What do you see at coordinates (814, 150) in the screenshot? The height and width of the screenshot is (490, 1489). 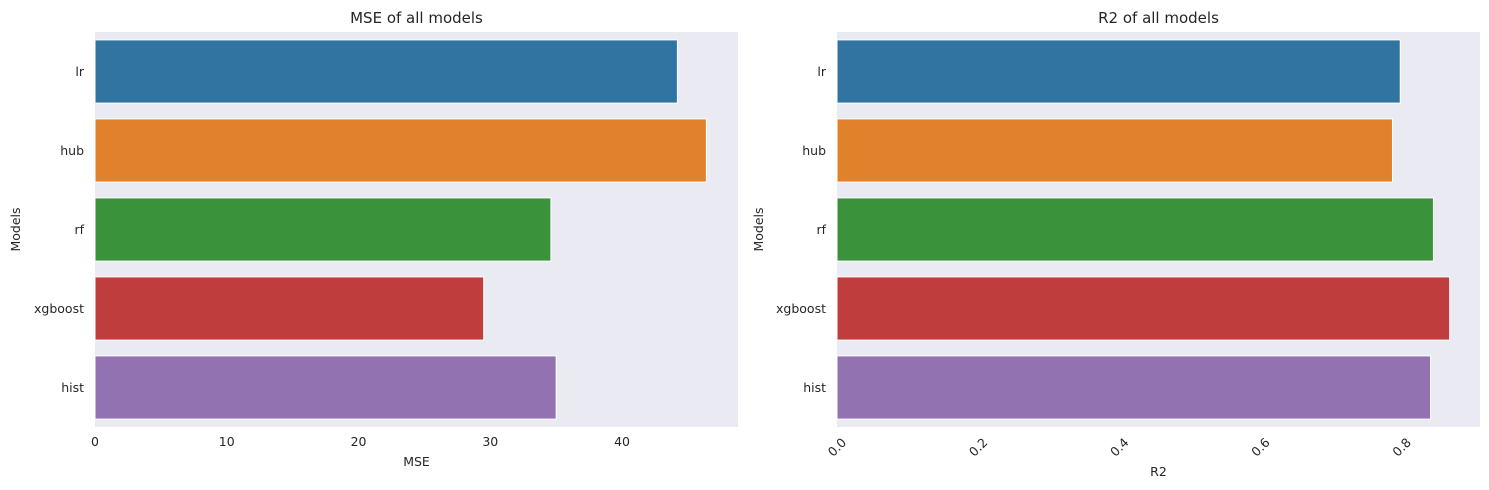 I see `r2-y-tick-label: hub` at bounding box center [814, 150].